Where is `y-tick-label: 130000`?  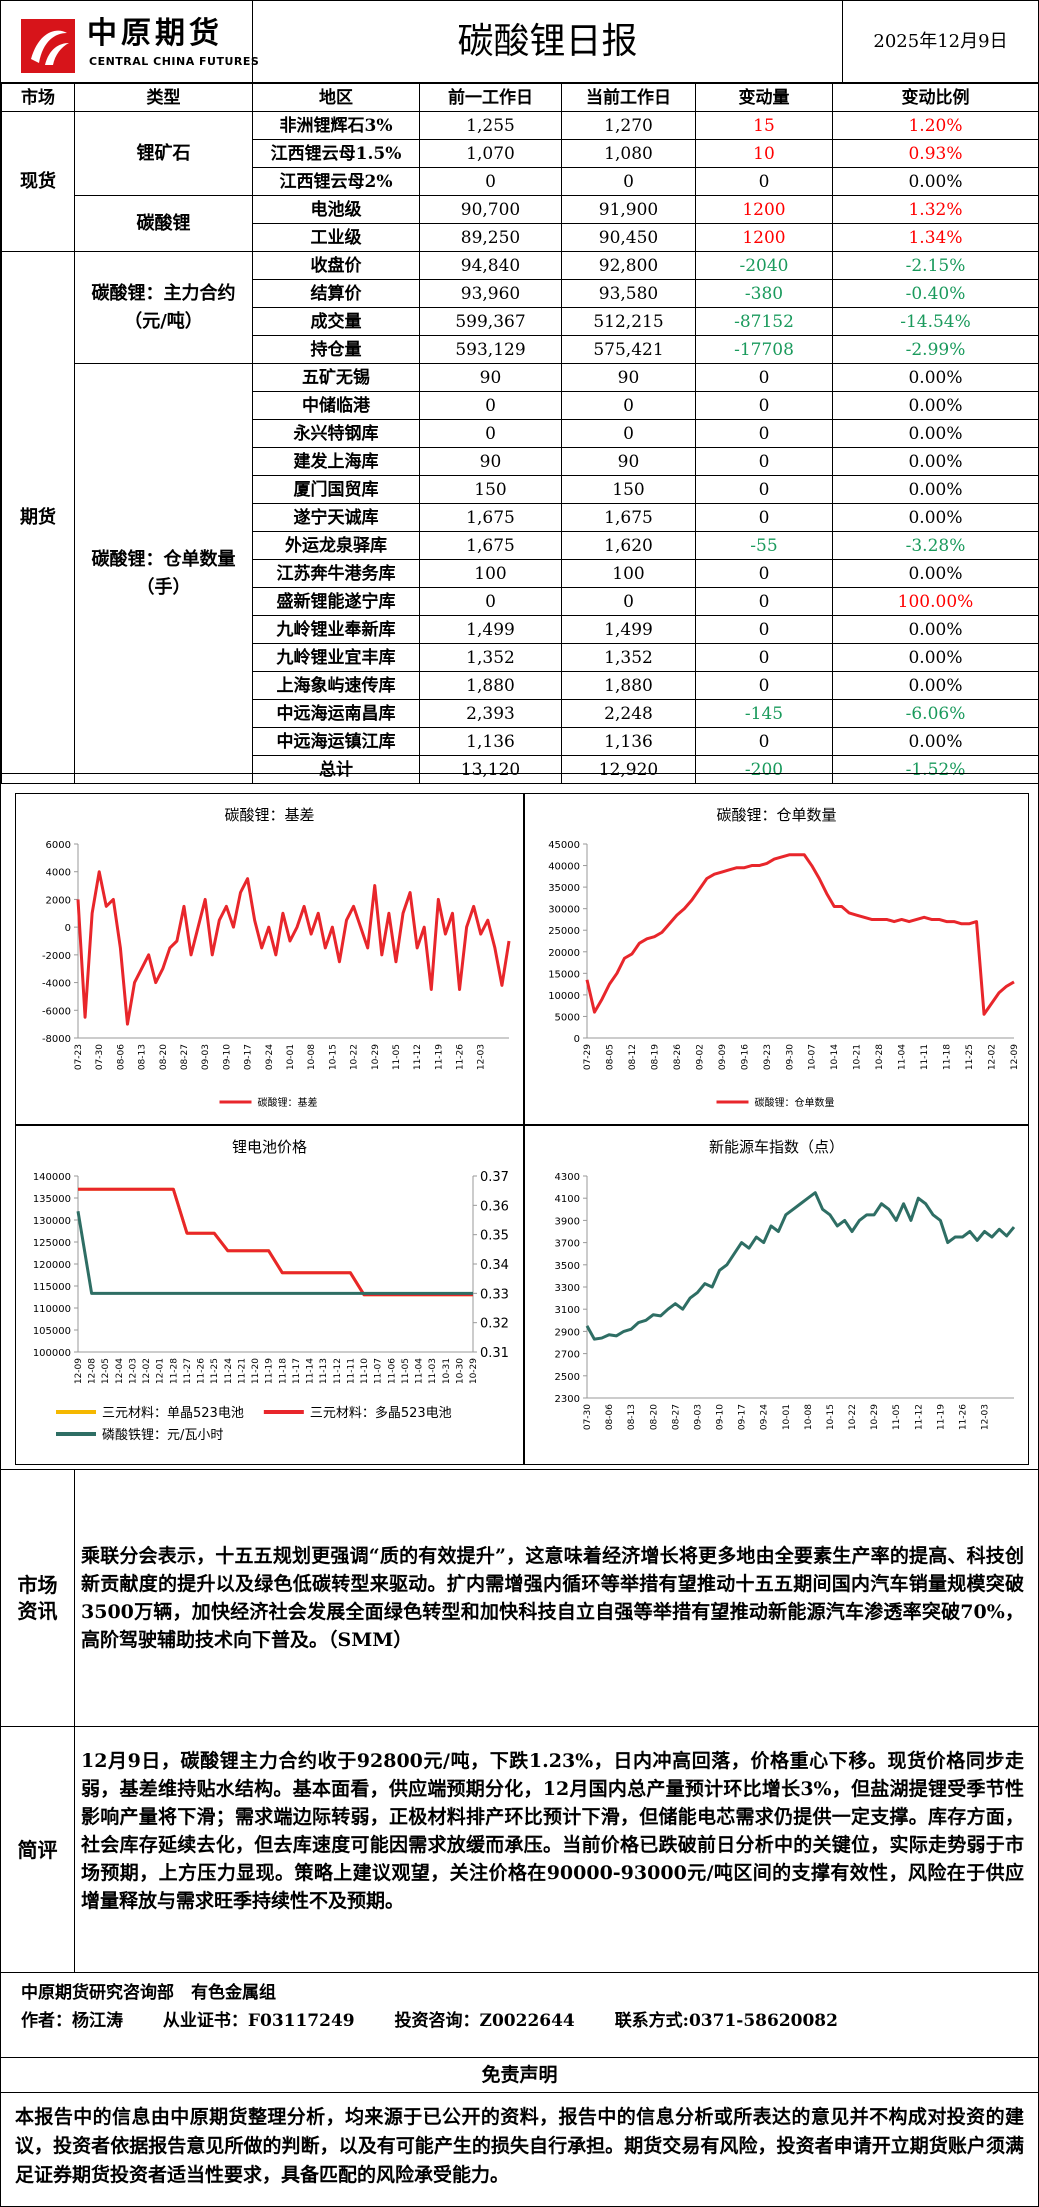 y-tick-label: 130000 is located at coordinates (52, 1221).